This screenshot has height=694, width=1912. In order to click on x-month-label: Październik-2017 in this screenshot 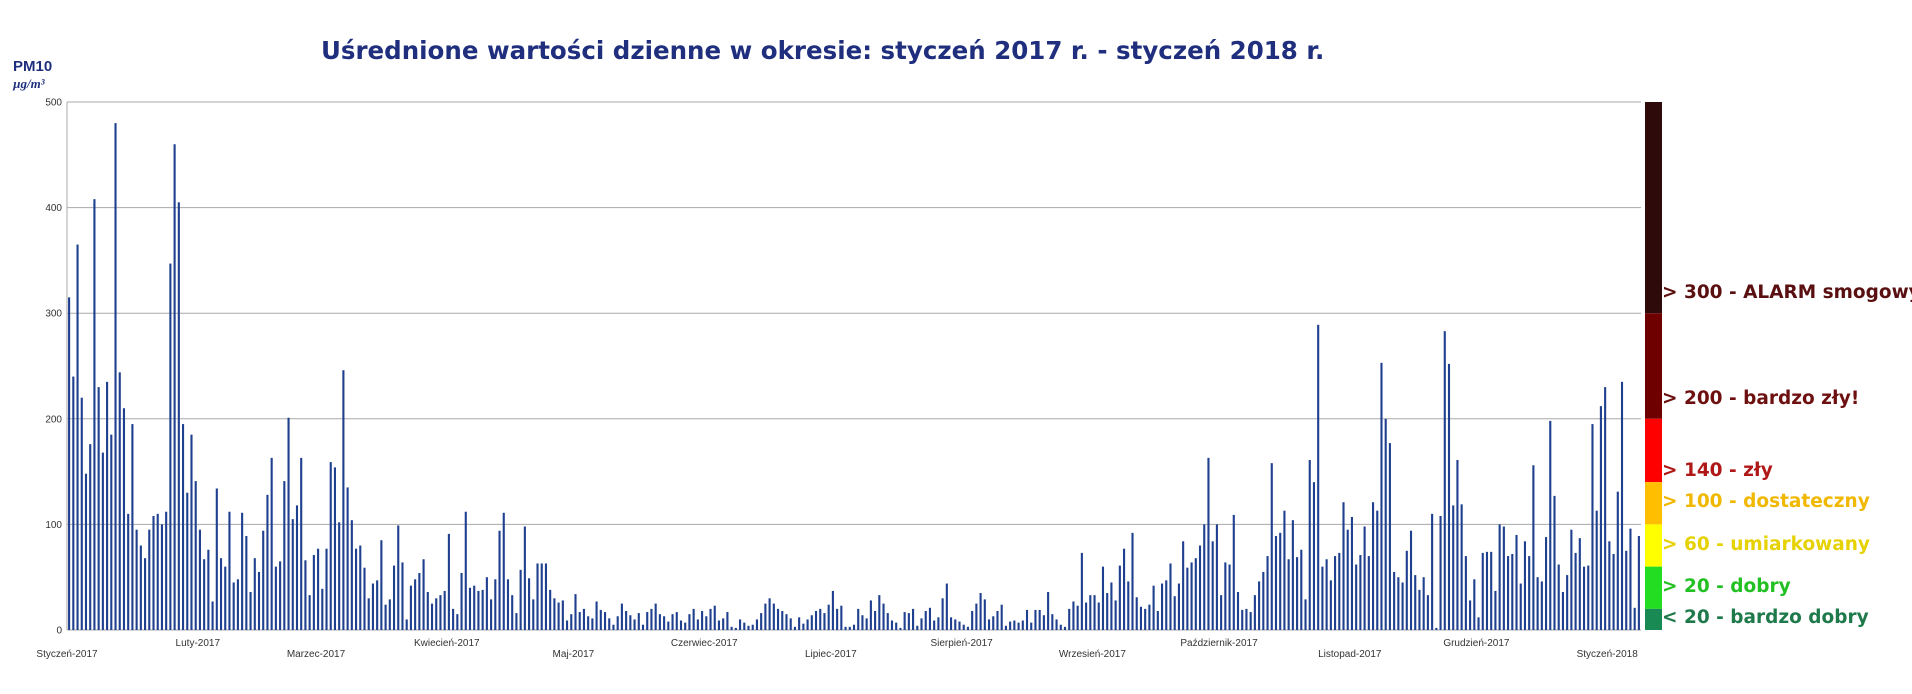, I will do `click(1219, 643)`.